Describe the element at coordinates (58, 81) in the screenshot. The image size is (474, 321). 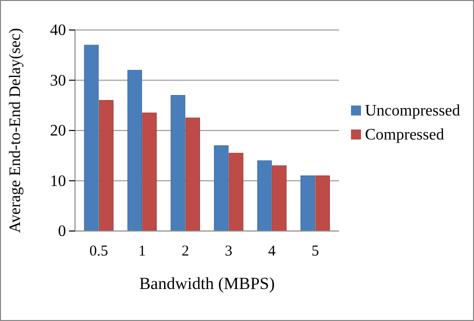
I see `y-tick-label: 30` at that location.